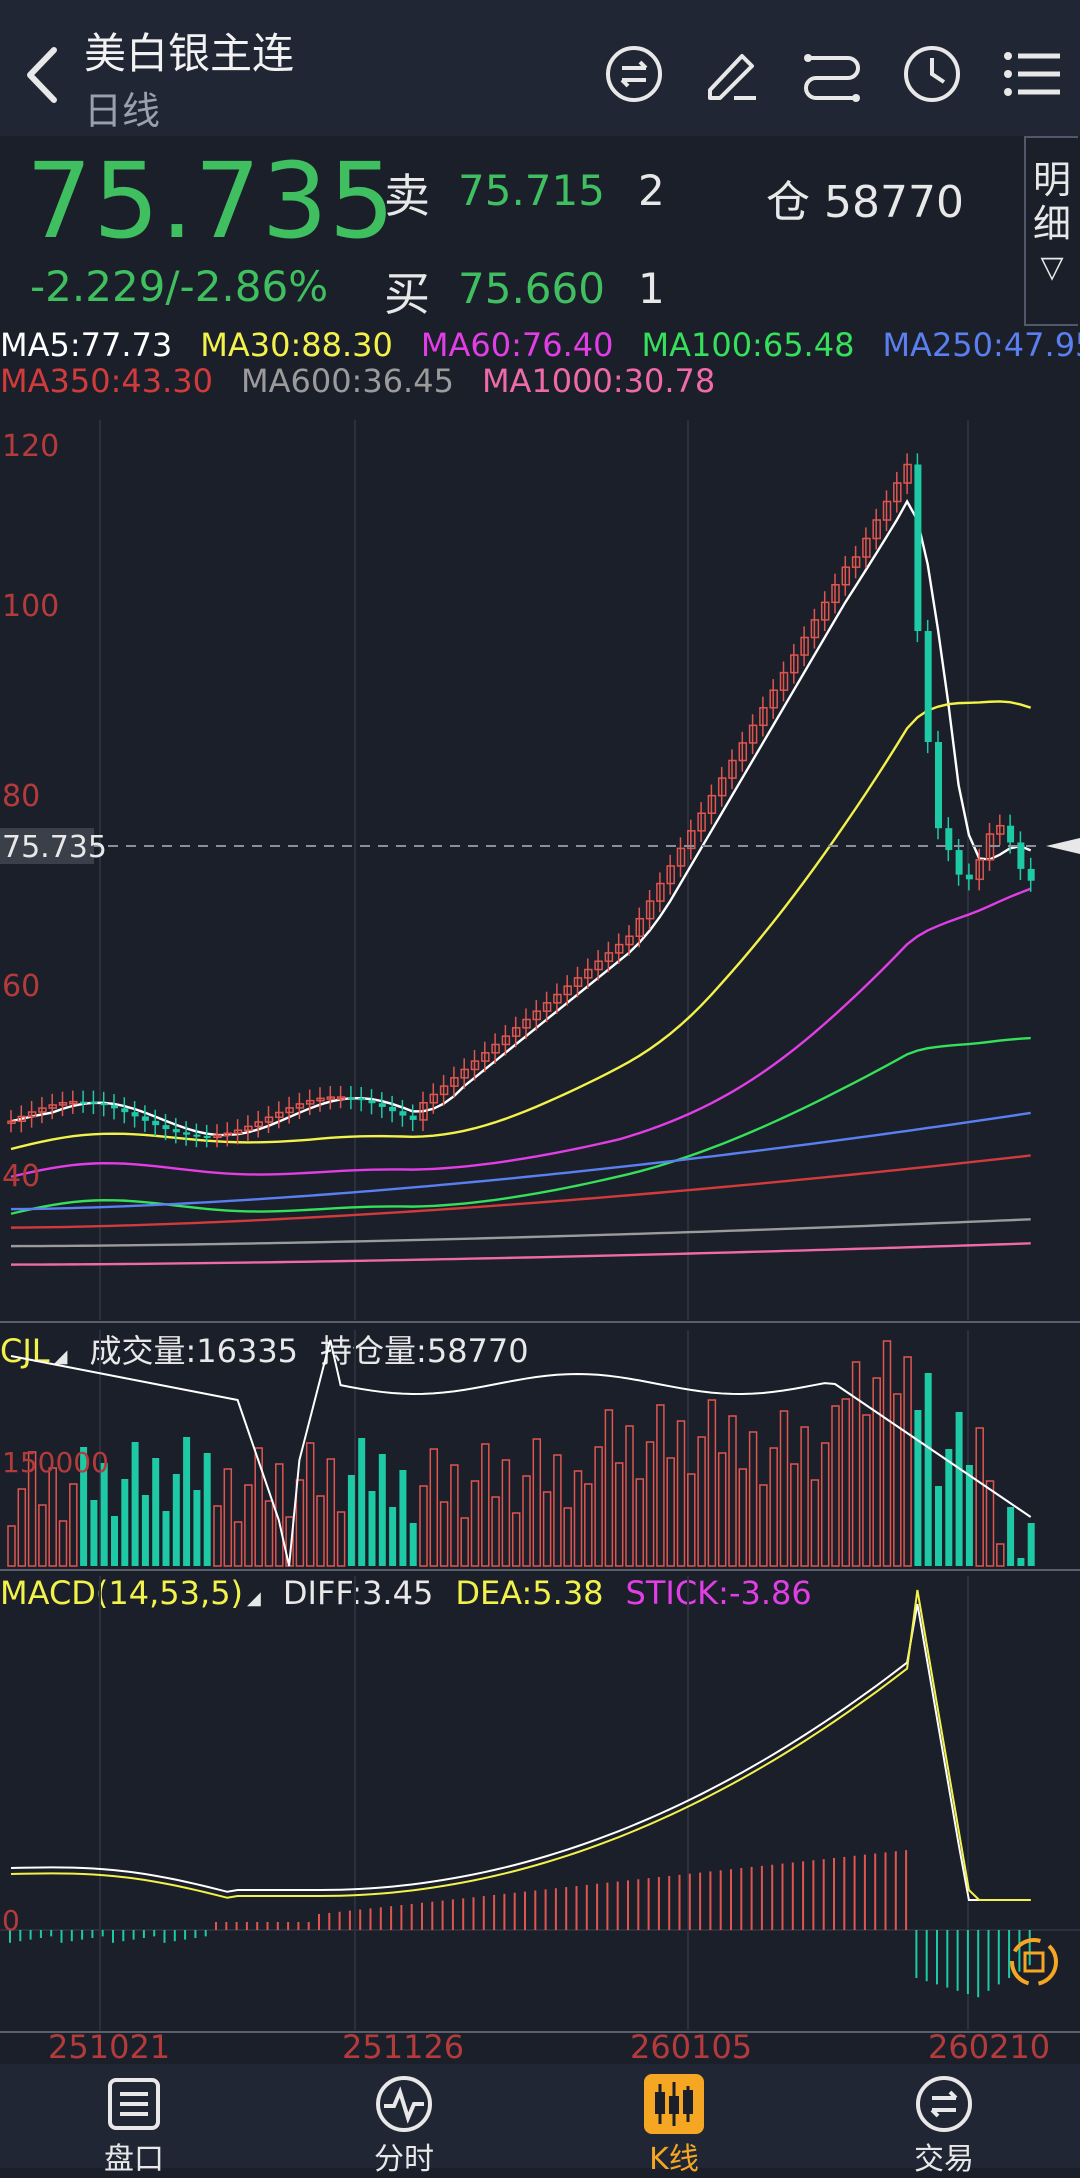  I want to click on tab-trade: 交易, so click(944, 2120).